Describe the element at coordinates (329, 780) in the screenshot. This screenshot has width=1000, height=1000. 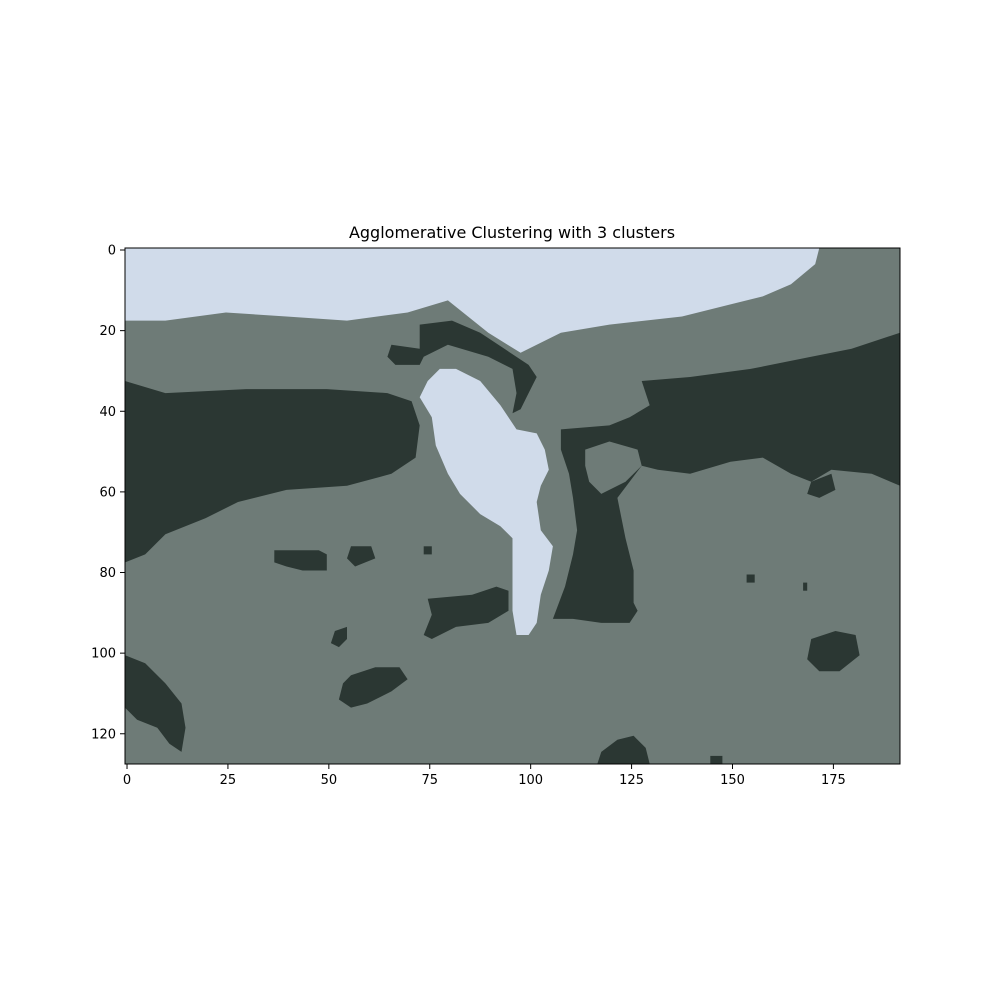
I see `x-tick-label: 50` at that location.